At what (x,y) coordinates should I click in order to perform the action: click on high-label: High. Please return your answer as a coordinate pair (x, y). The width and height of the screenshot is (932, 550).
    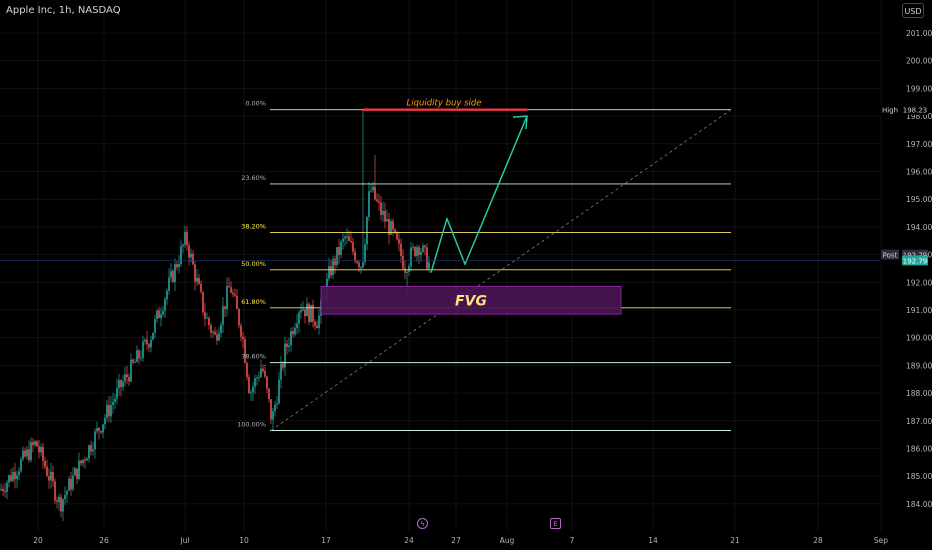
    Looking at the image, I should click on (890, 111).